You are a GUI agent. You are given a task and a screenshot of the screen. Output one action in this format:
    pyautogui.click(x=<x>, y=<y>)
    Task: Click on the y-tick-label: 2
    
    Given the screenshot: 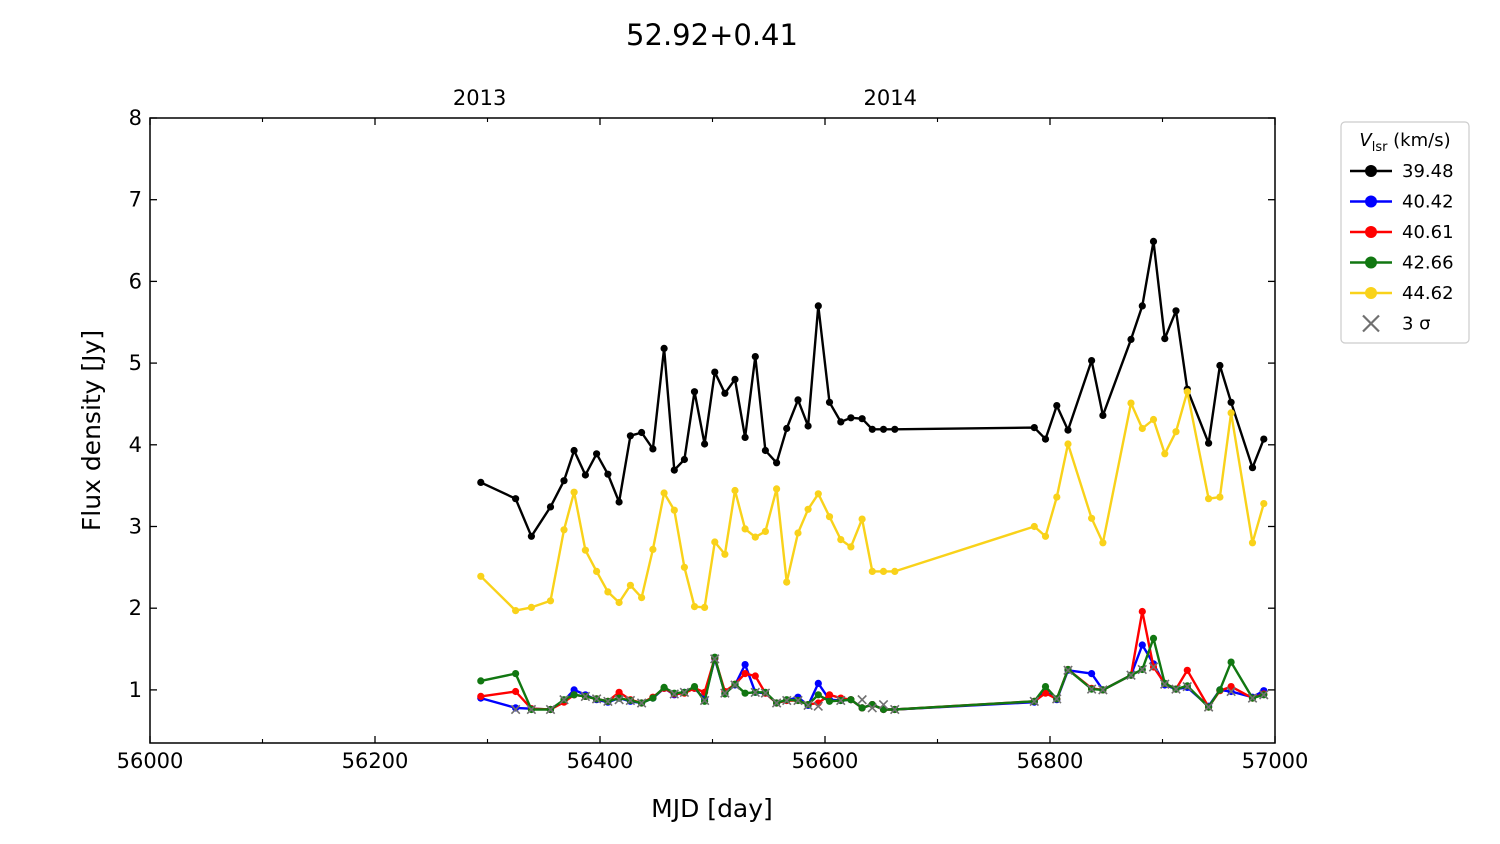 What is the action you would take?
    pyautogui.click(x=135, y=608)
    